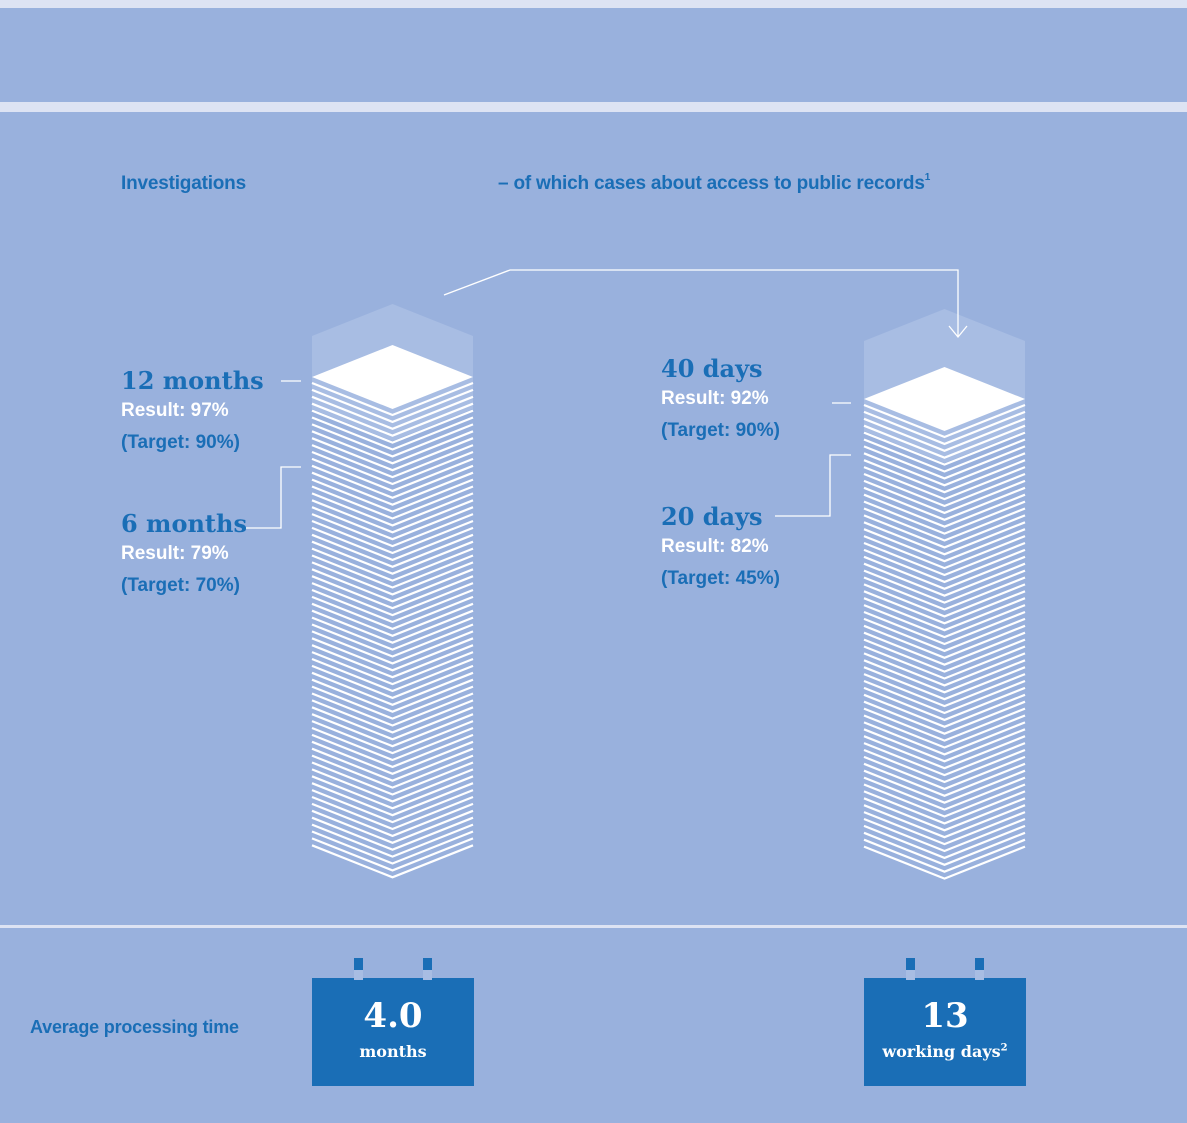  I want to click on left-upper-label: 12 months Result: 97% (Target: 90%), so click(192, 412).